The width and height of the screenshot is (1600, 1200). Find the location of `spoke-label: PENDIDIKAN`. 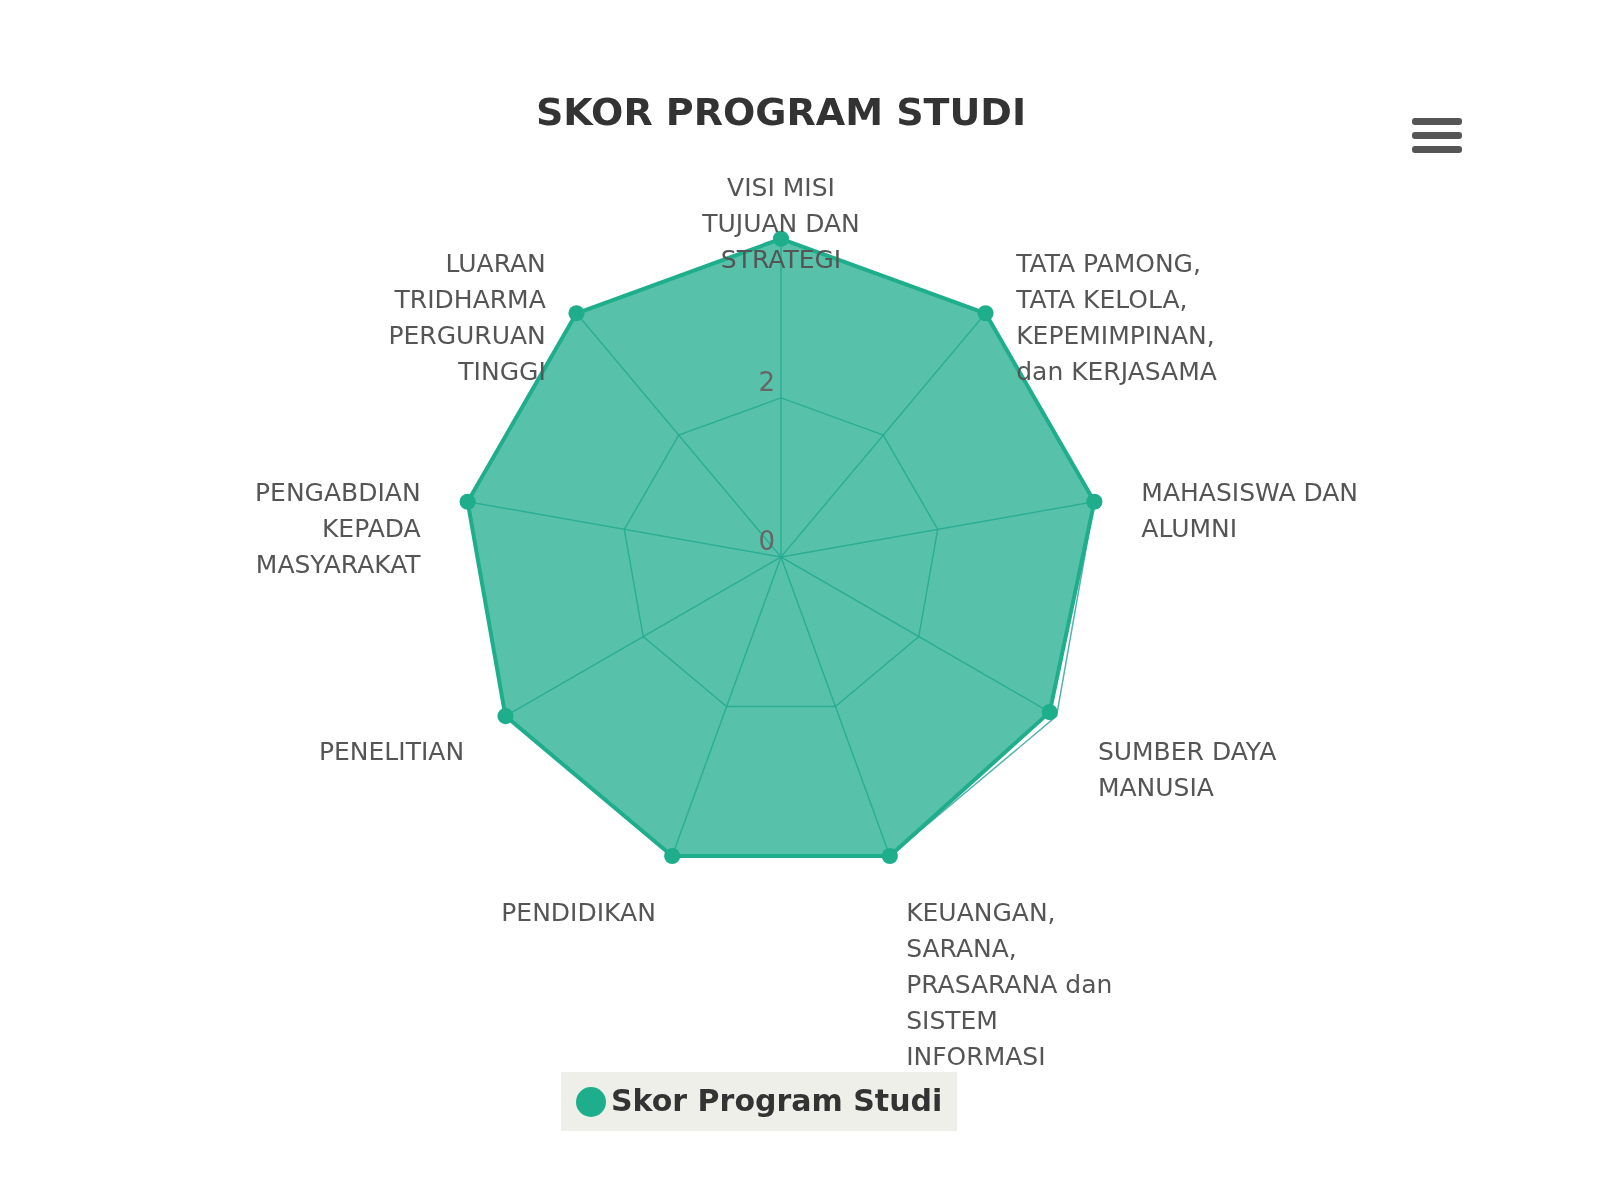

spoke-label: PENDIDIKAN is located at coordinates (578, 912).